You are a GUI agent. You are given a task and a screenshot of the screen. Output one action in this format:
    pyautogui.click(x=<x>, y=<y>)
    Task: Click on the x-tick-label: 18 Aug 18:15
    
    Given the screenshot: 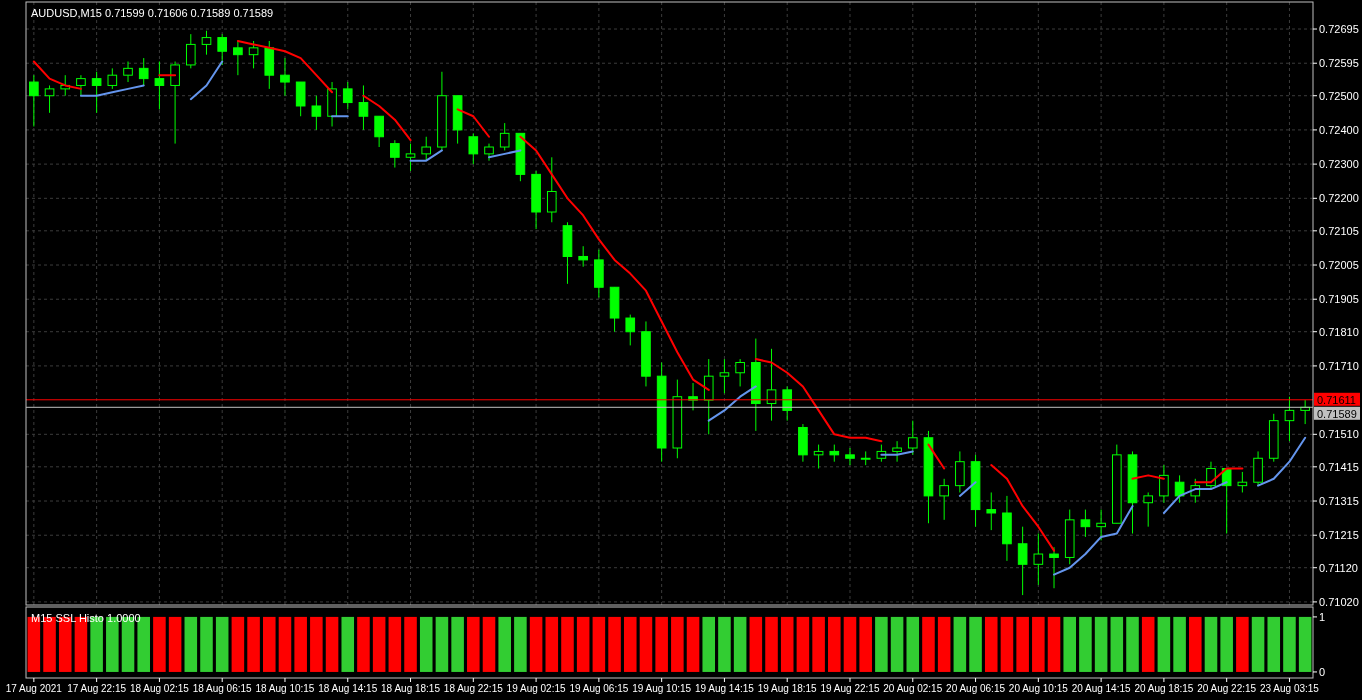 What is the action you would take?
    pyautogui.click(x=411, y=688)
    